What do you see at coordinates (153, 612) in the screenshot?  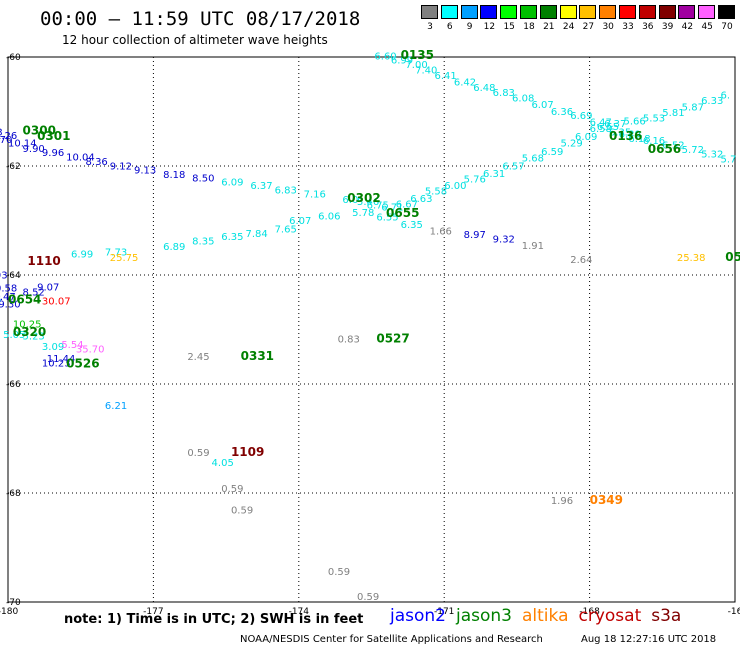 I see `lon-tick-label: -177` at bounding box center [153, 612].